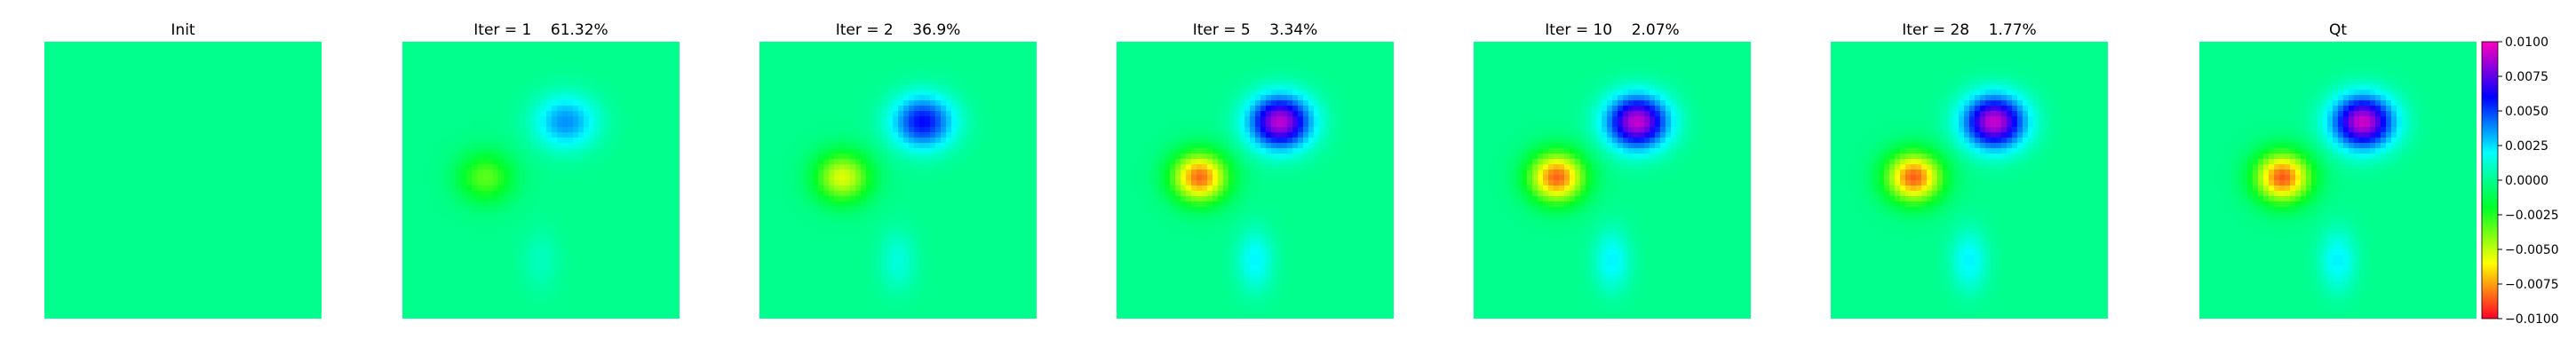 This screenshot has height=355, width=2576. What do you see at coordinates (183, 180) in the screenshot?
I see `heatmap-panel-init` at bounding box center [183, 180].